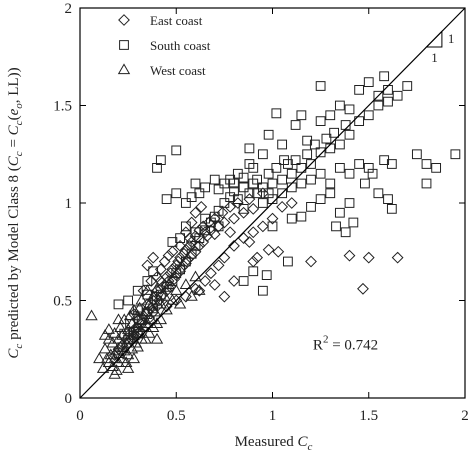 This screenshot has width=474, height=452. What do you see at coordinates (465, 416) in the screenshot?
I see `x-tick-label: 2` at bounding box center [465, 416].